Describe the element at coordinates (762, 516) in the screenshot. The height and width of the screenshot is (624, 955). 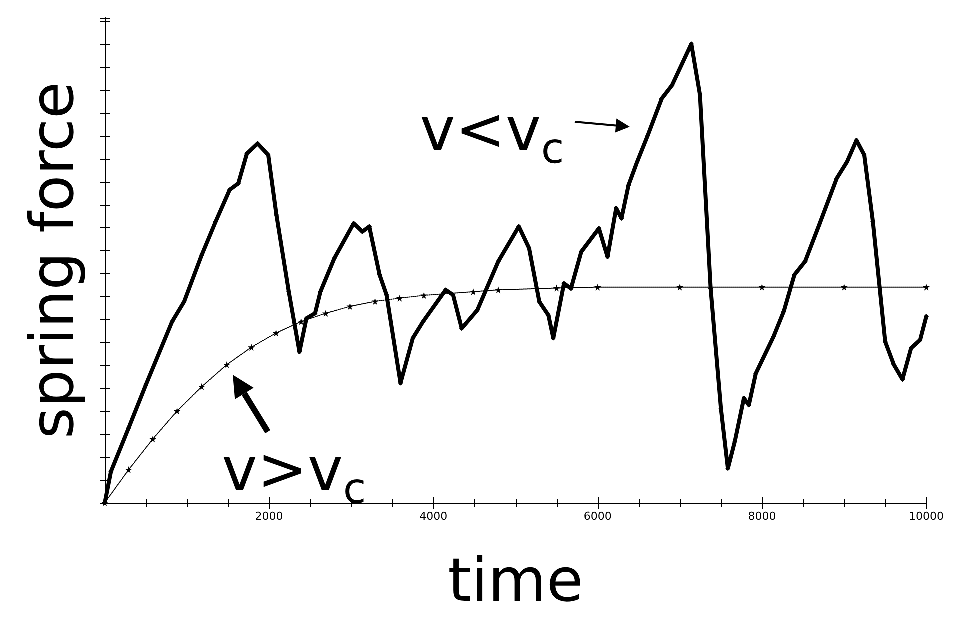
I see `x-tick-label: 8000` at that location.